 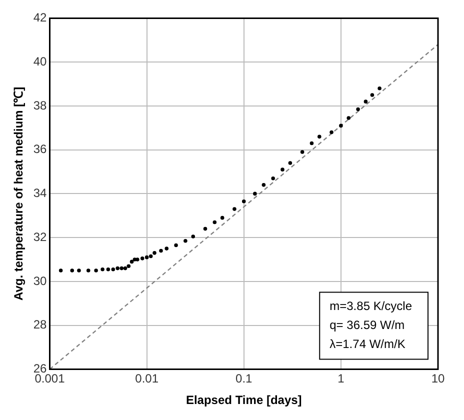 What do you see at coordinates (371, 306) in the screenshot?
I see `annotation: m=3.85 K/cycle` at bounding box center [371, 306].